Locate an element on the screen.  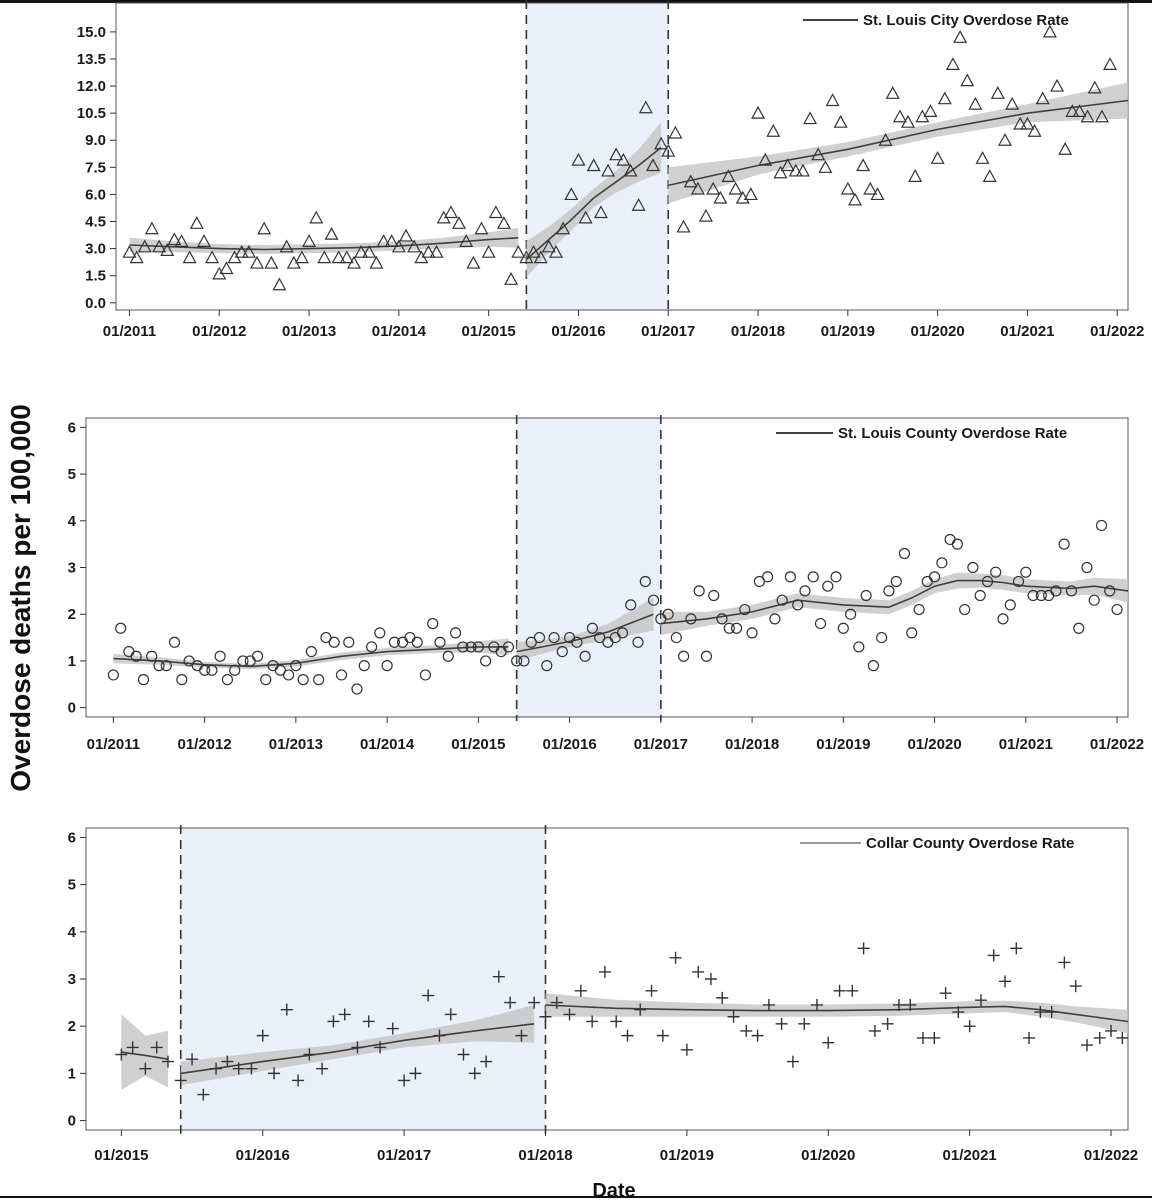
y-tick-label: 1 is located at coordinates (72, 1073).